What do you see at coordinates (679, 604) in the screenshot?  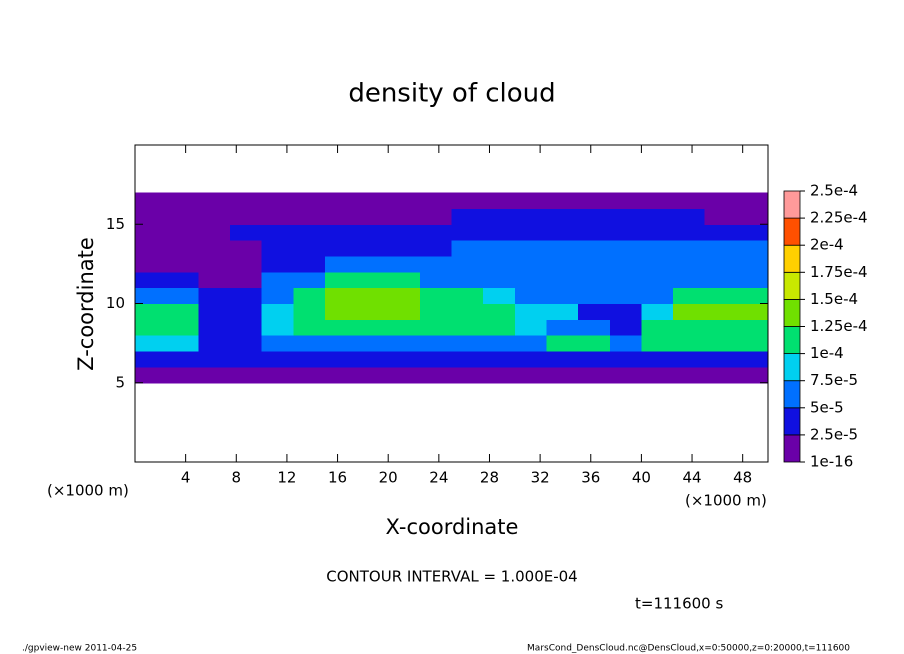 I see `time-label: t=111600 s` at bounding box center [679, 604].